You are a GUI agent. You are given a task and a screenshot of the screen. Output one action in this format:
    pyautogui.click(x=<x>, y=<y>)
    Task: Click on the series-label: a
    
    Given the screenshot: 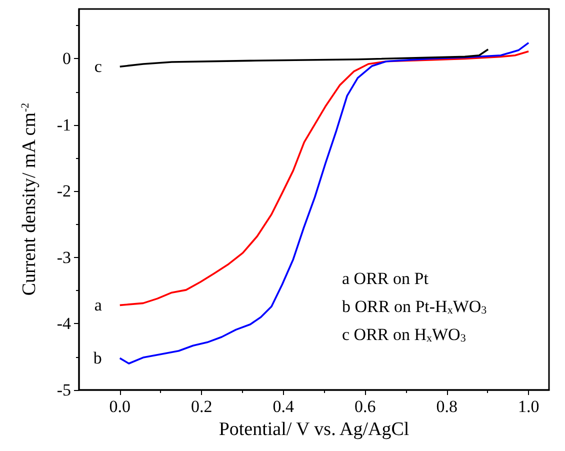 What is the action you would take?
    pyautogui.click(x=98, y=305)
    